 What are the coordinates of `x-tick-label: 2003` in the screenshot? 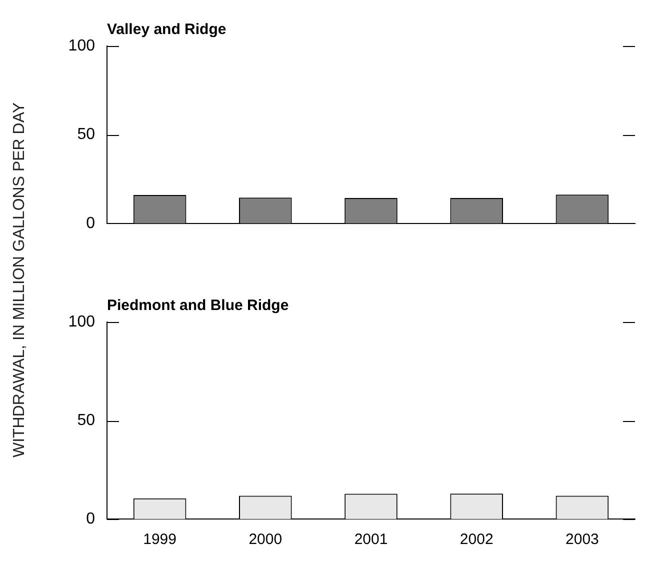 It's located at (582, 539).